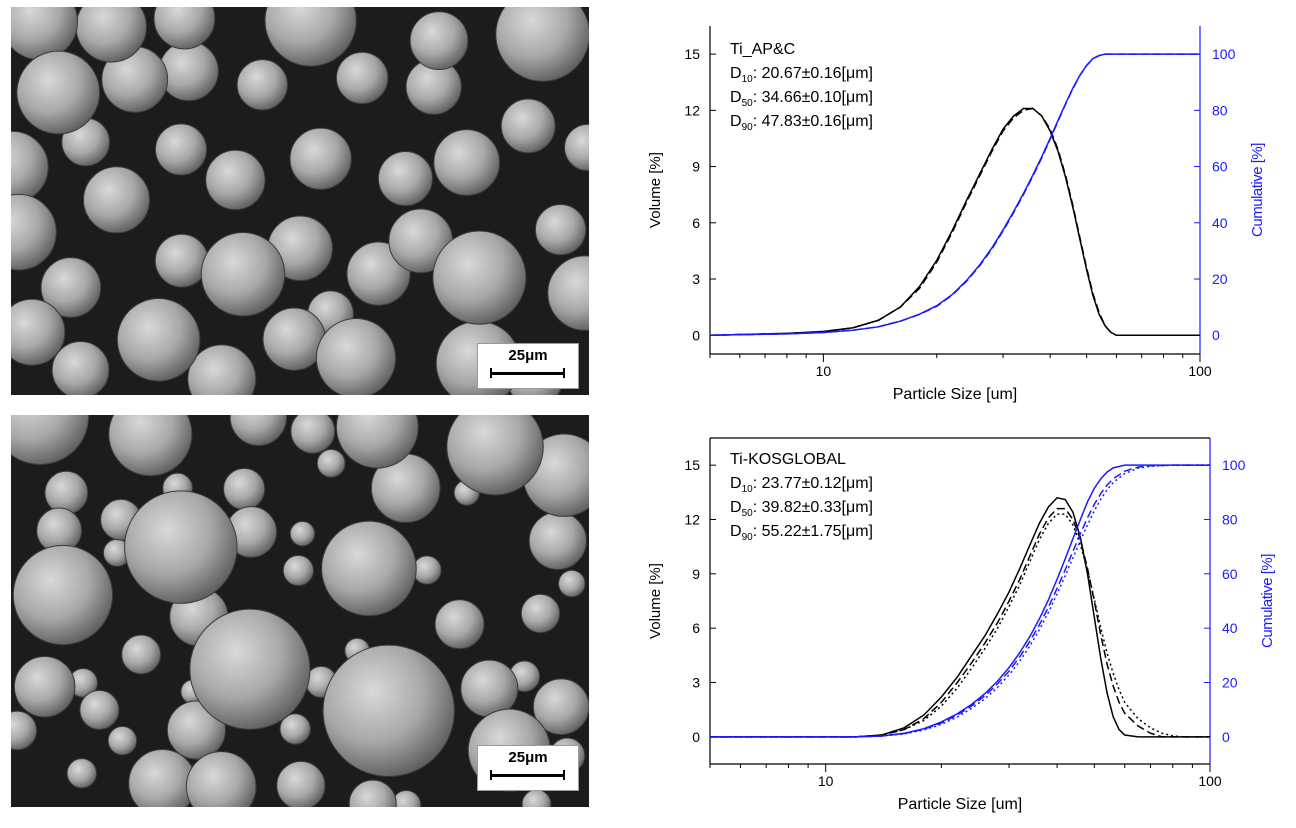 This screenshot has width=1296, height=828. What do you see at coordinates (528, 366) in the screenshot?
I see `scale-bar-box: 25μm` at bounding box center [528, 366].